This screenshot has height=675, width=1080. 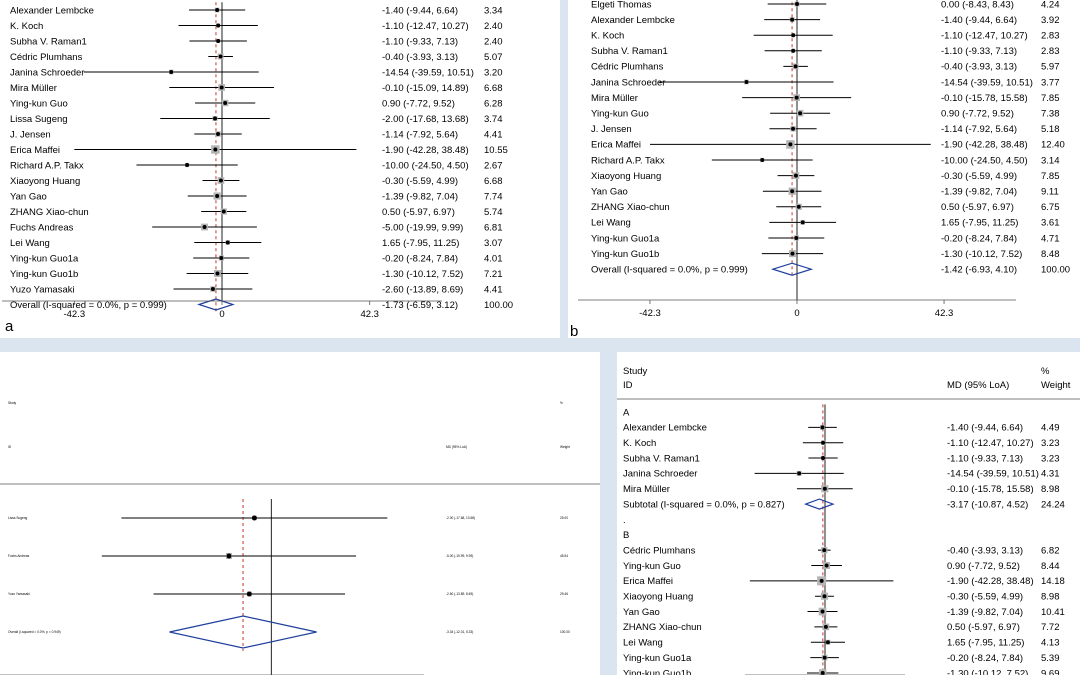 I want to click on panel-label: b, so click(x=574, y=330).